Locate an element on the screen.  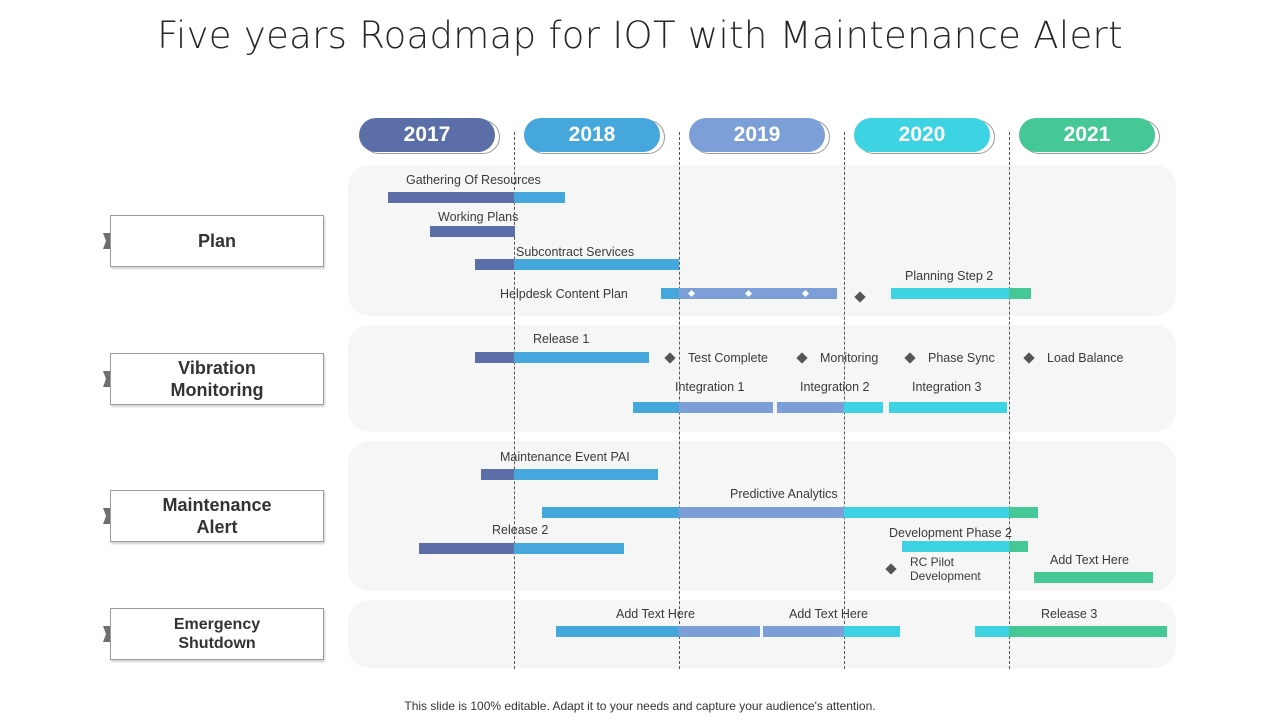
bar-integration-2-2020 is located at coordinates (863, 407).